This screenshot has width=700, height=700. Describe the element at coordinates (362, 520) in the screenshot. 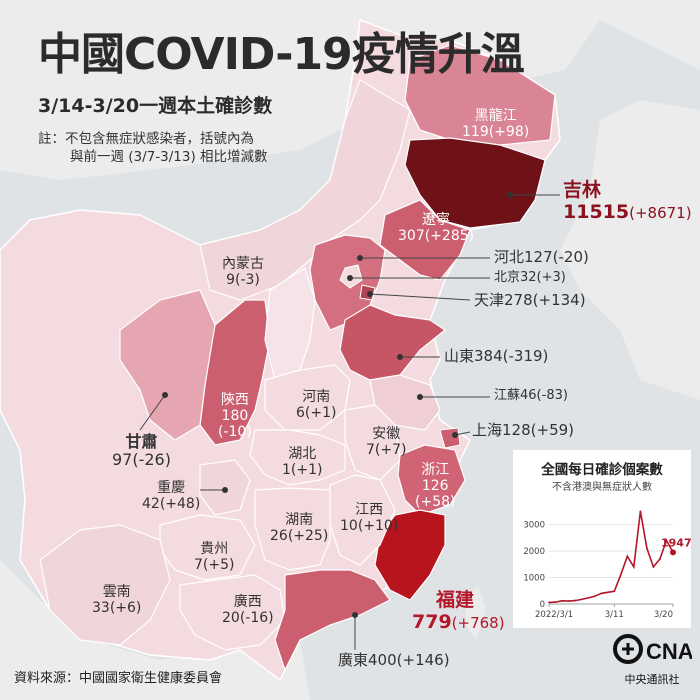

I see `region-jiangxi` at that location.